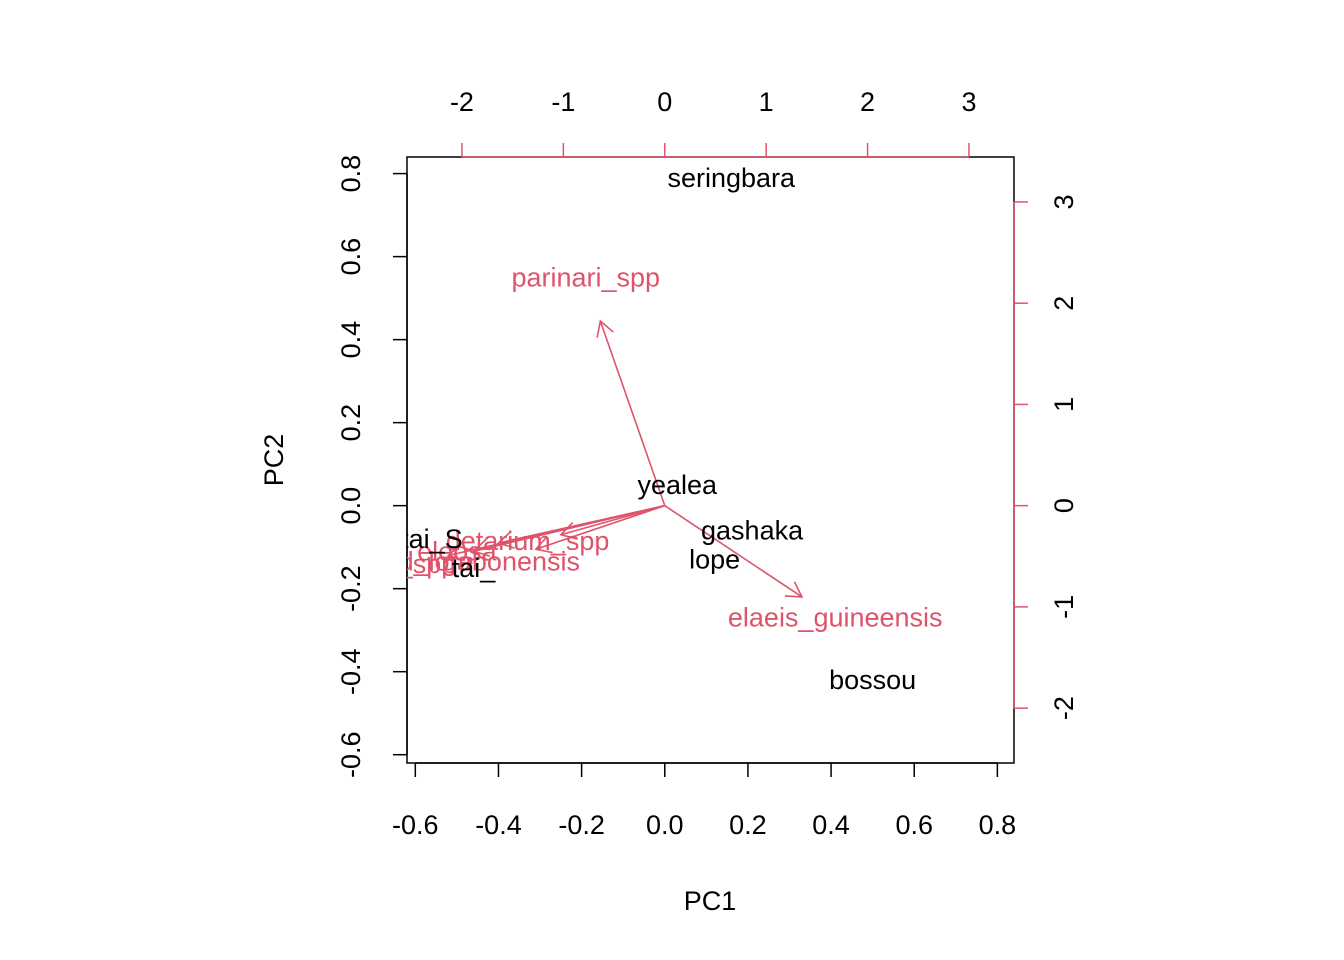 The image size is (1344, 960). Describe the element at coordinates (585, 277) in the screenshot. I see `variable-label: parinari_spp` at that location.